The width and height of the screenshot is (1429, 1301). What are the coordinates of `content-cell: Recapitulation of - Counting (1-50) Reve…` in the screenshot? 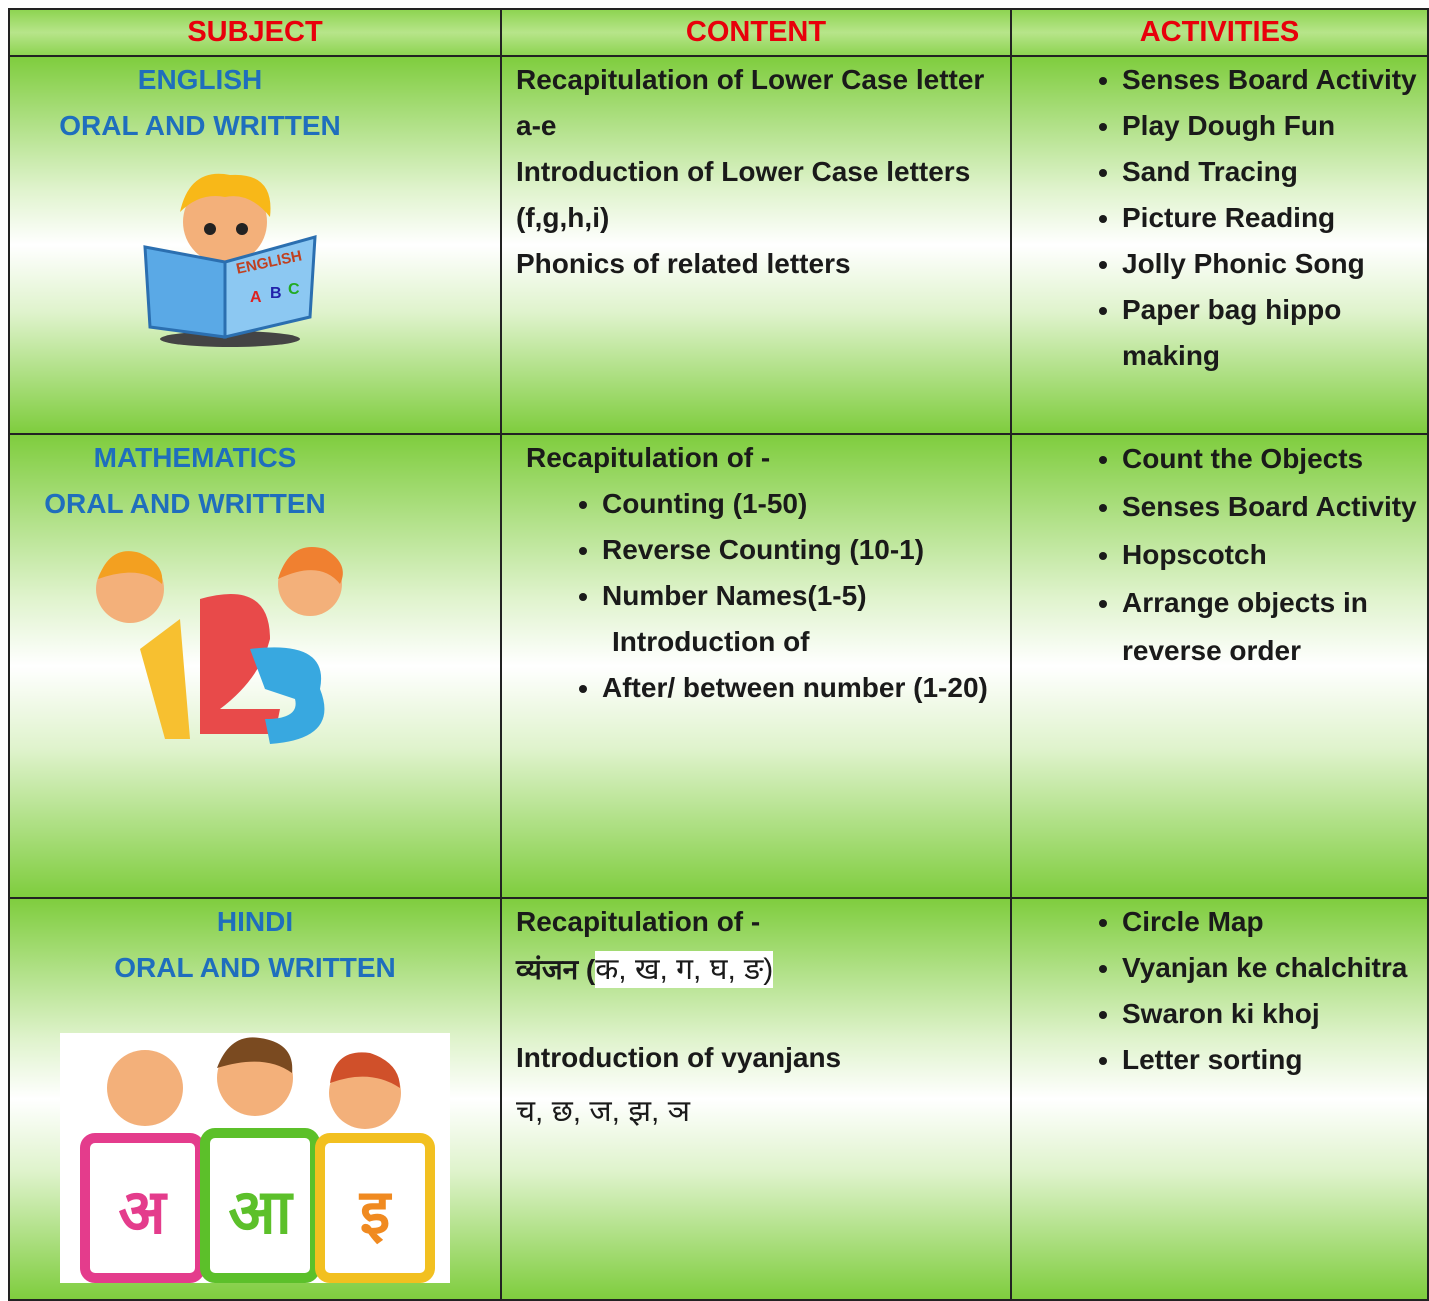 It's located at (756, 666).